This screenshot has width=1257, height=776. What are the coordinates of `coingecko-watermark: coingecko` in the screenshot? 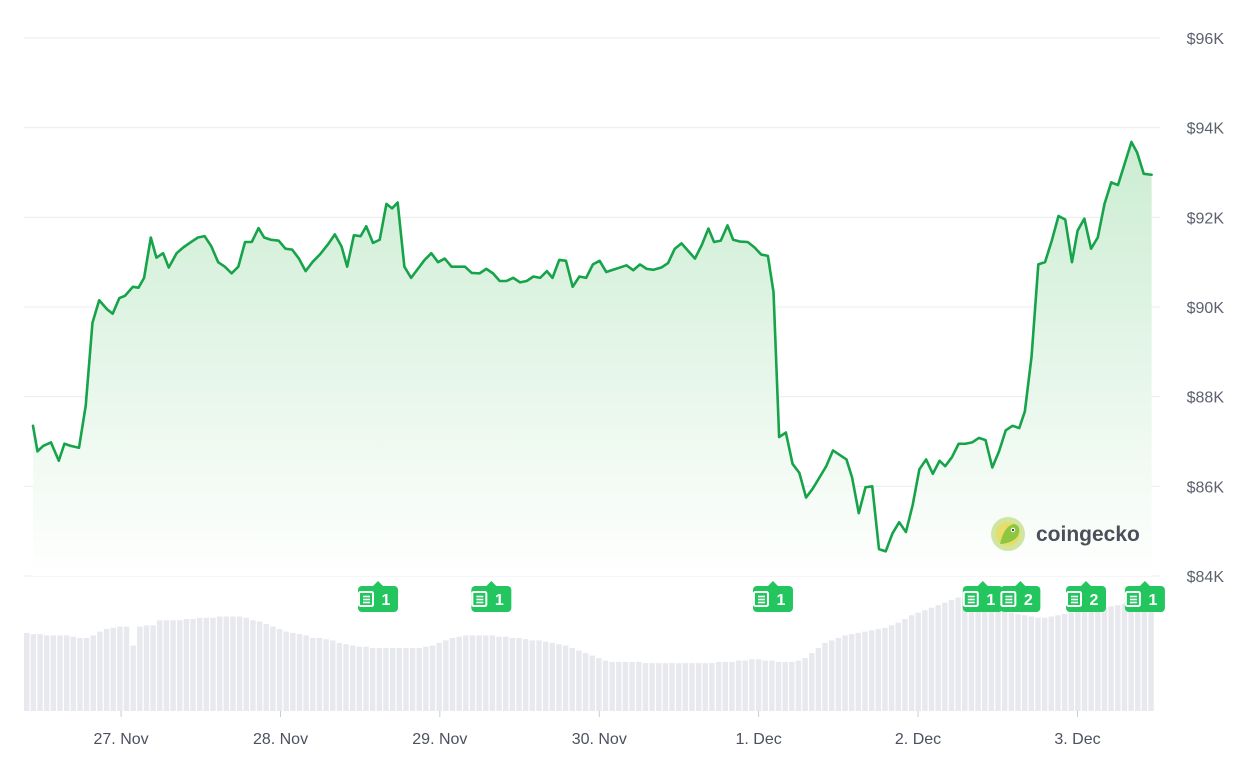 It's located at (1065, 534).